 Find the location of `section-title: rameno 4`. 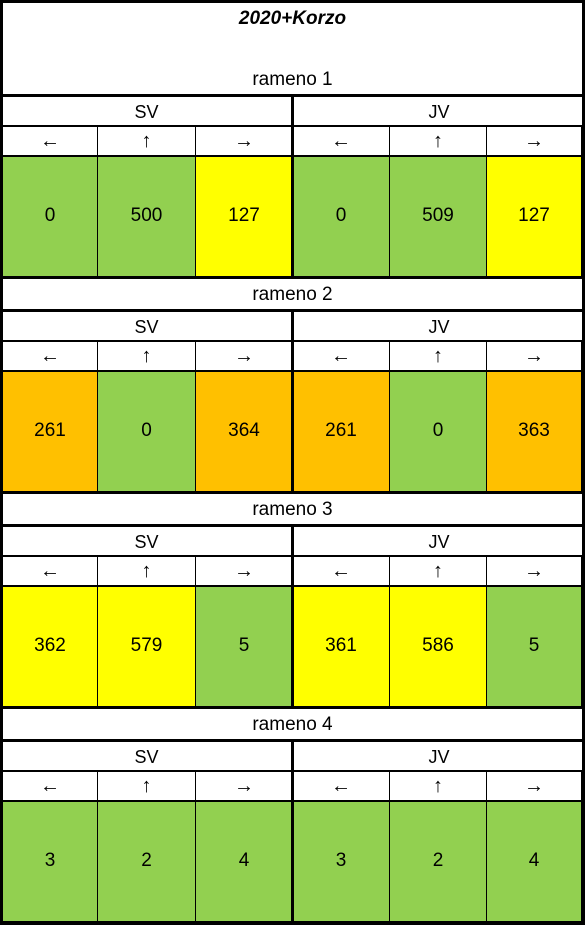

section-title: rameno 4 is located at coordinates (292, 724).